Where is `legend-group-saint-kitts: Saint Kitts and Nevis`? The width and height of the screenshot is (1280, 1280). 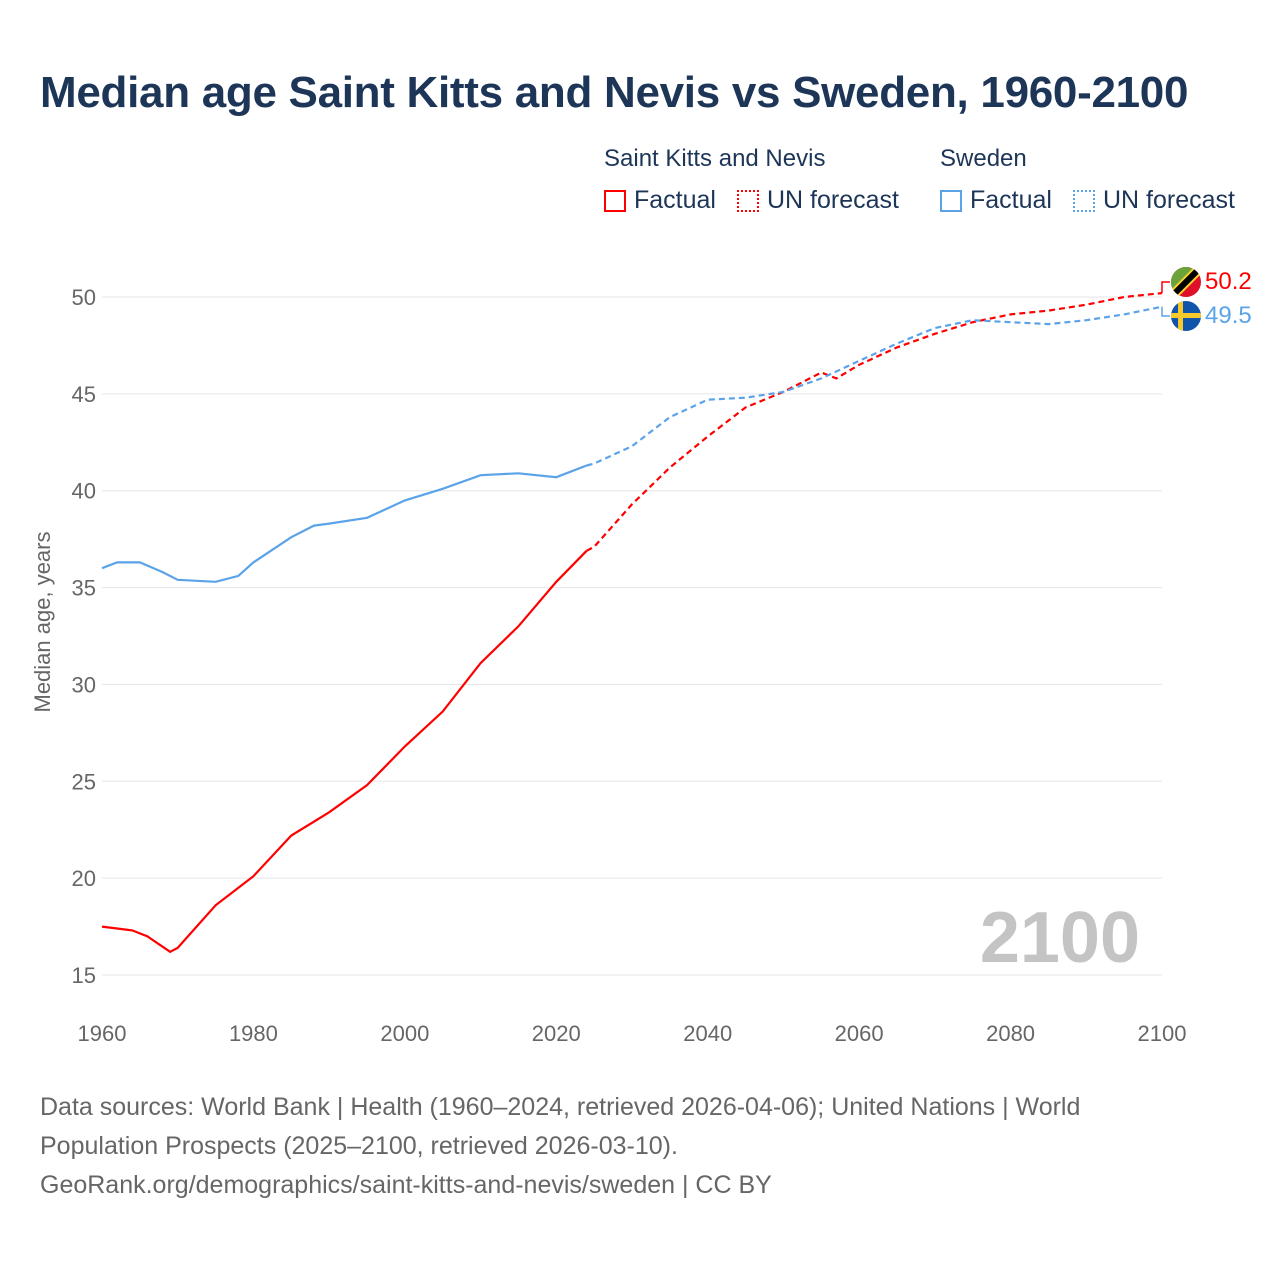 legend-group-saint-kitts: Saint Kitts and Nevis is located at coordinates (715, 158).